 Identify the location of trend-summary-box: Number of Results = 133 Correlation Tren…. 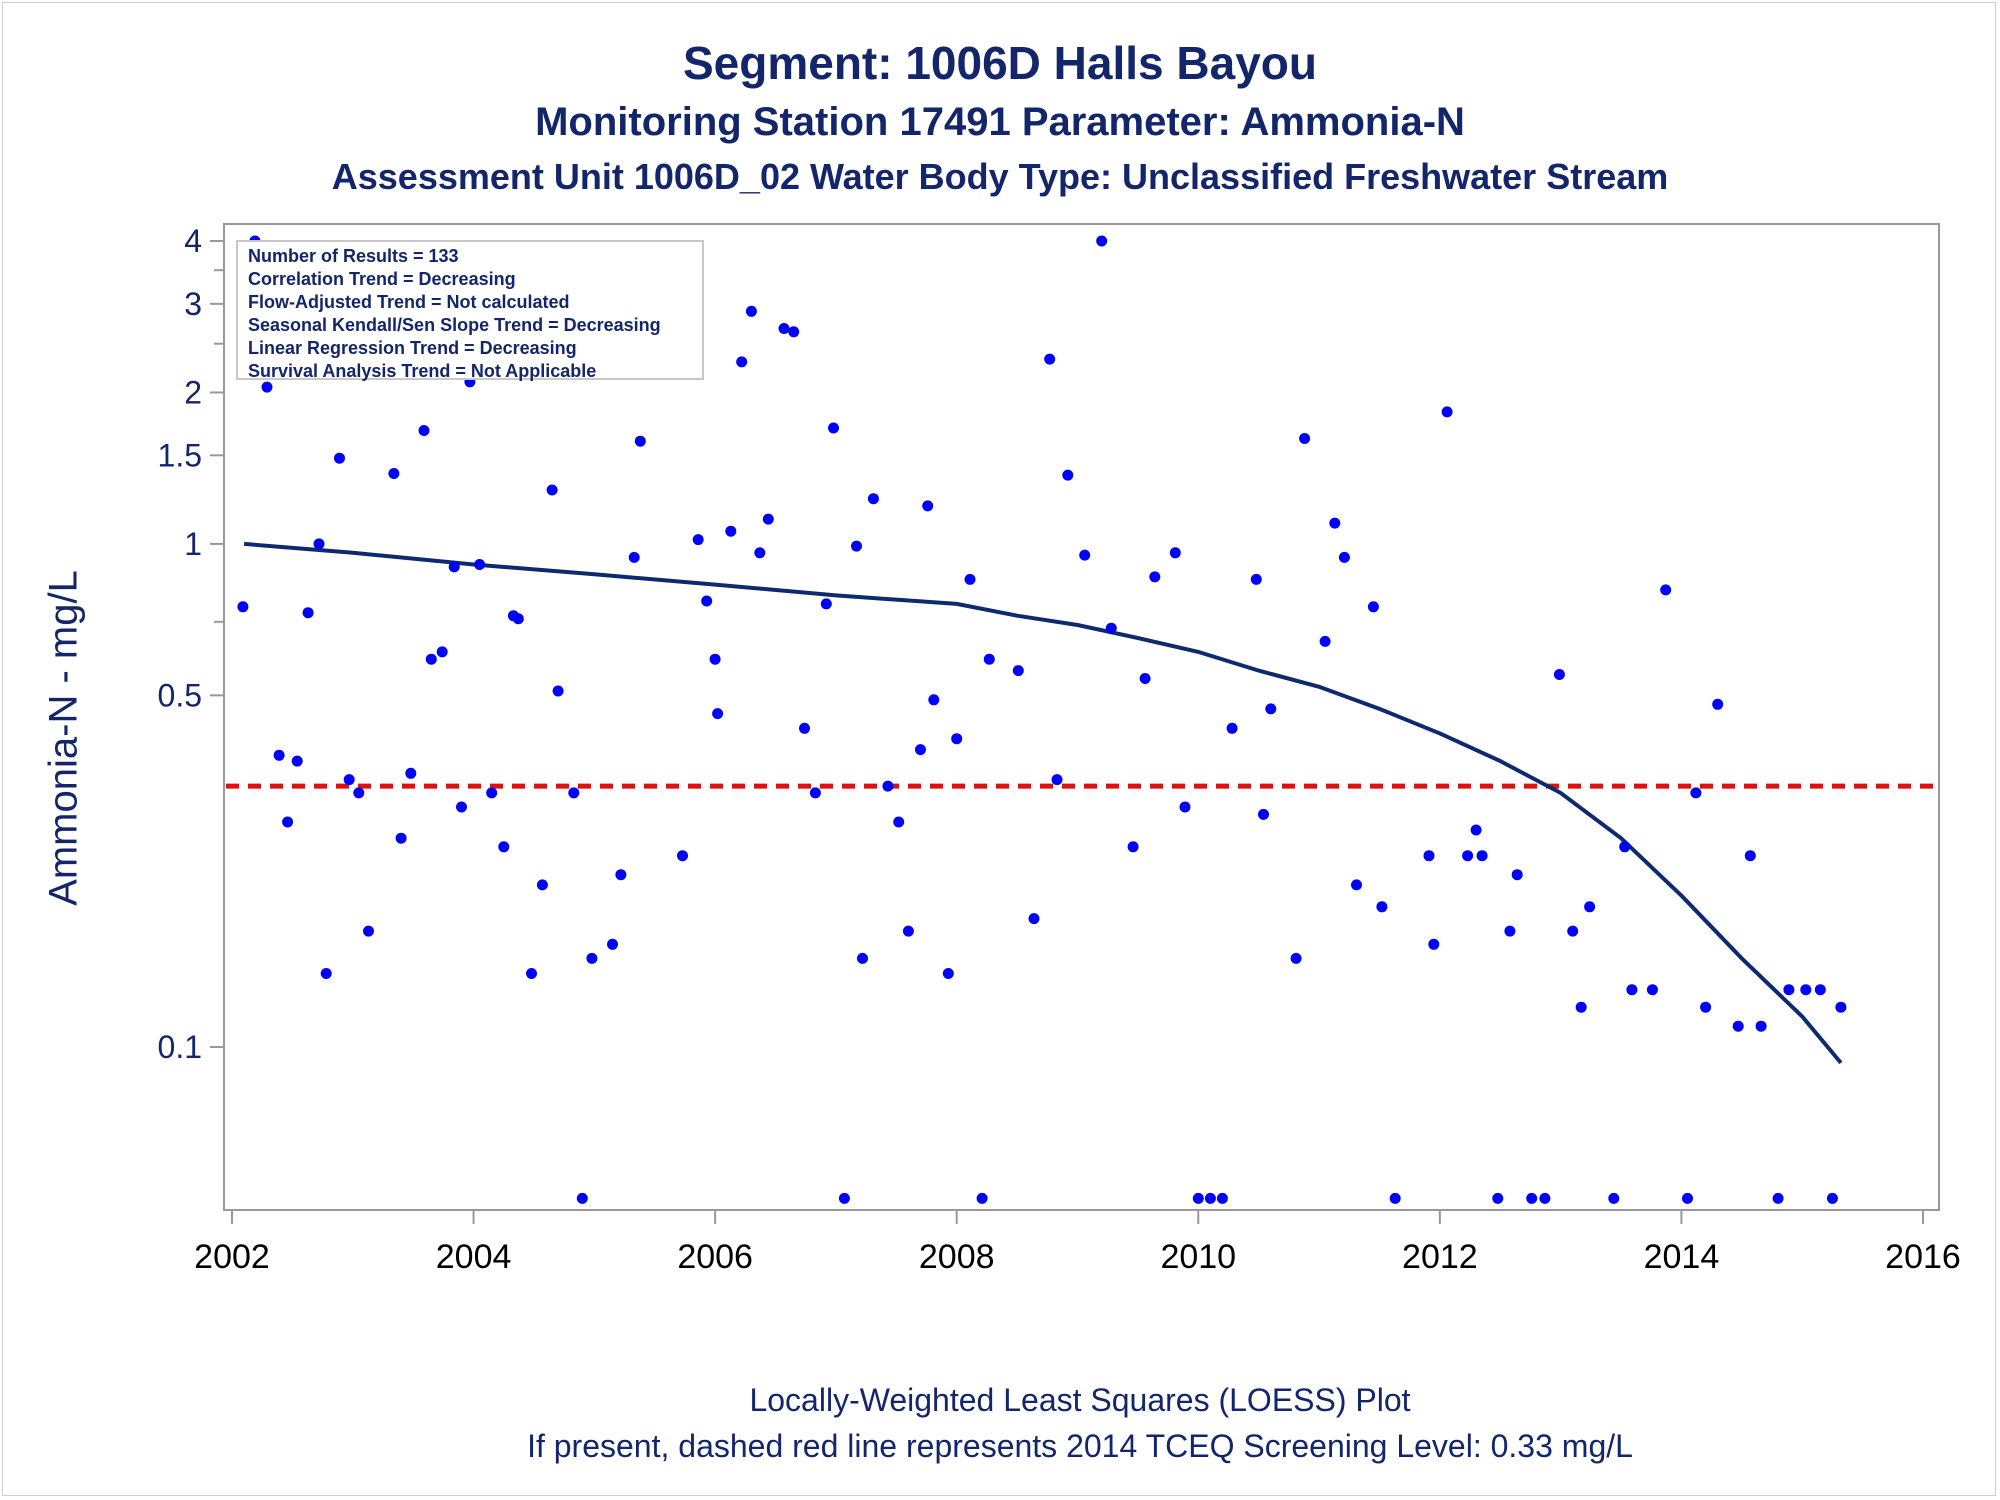
(470, 310).